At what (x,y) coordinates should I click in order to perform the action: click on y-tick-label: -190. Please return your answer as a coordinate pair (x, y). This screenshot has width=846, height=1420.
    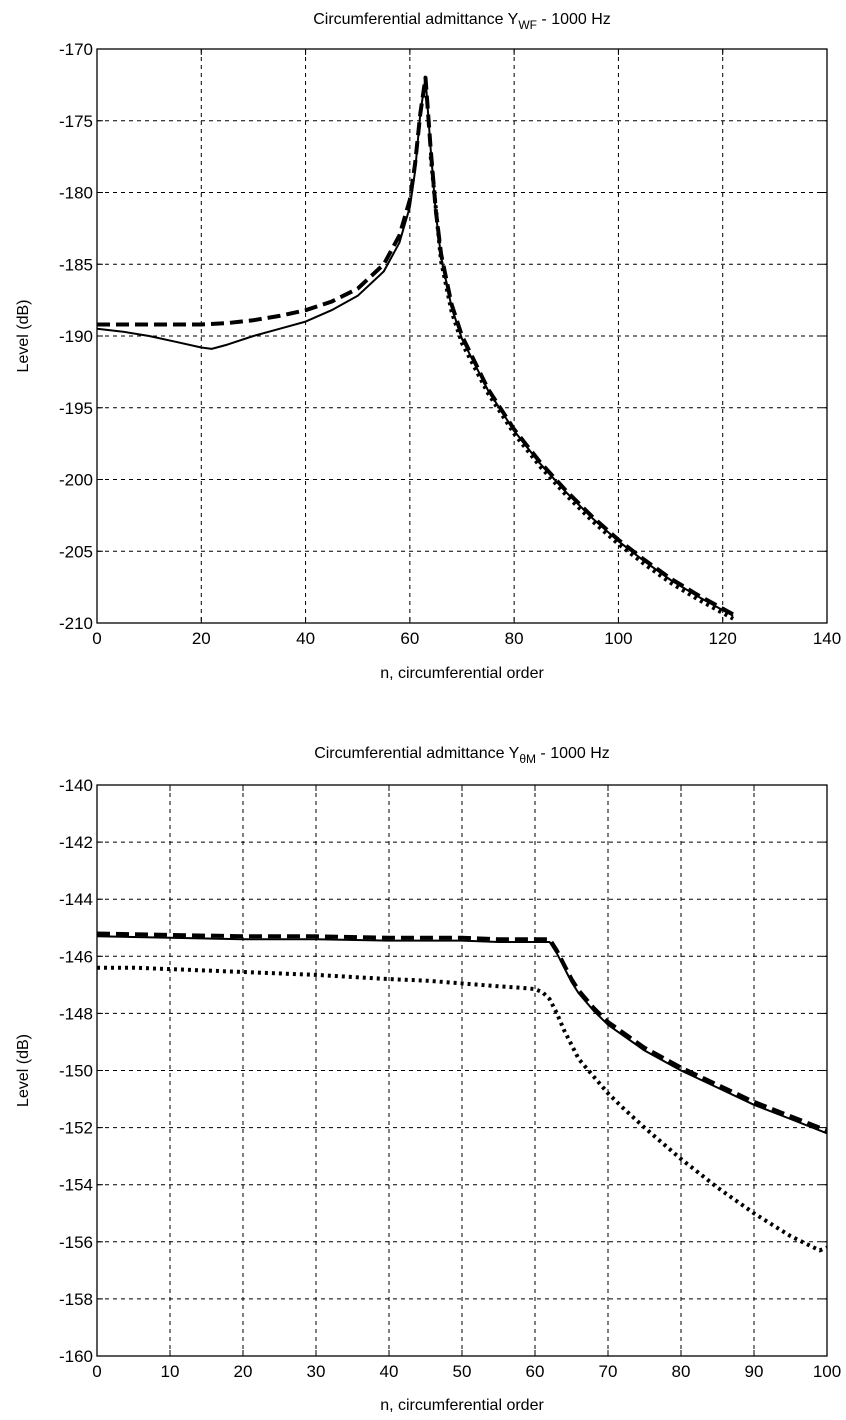
    Looking at the image, I should click on (76, 336).